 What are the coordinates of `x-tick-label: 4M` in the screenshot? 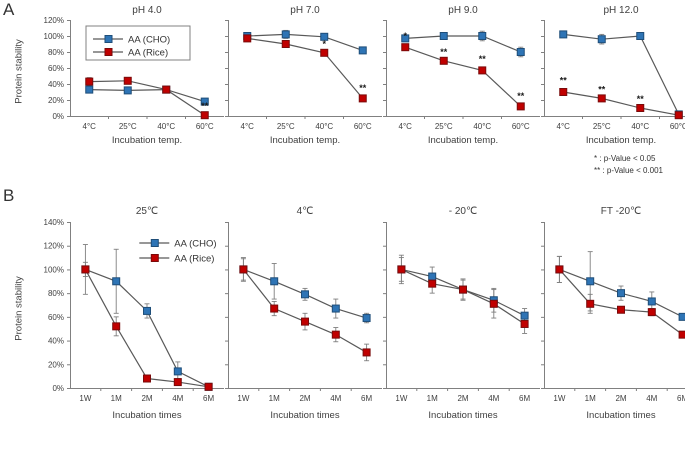 It's located at (177, 398).